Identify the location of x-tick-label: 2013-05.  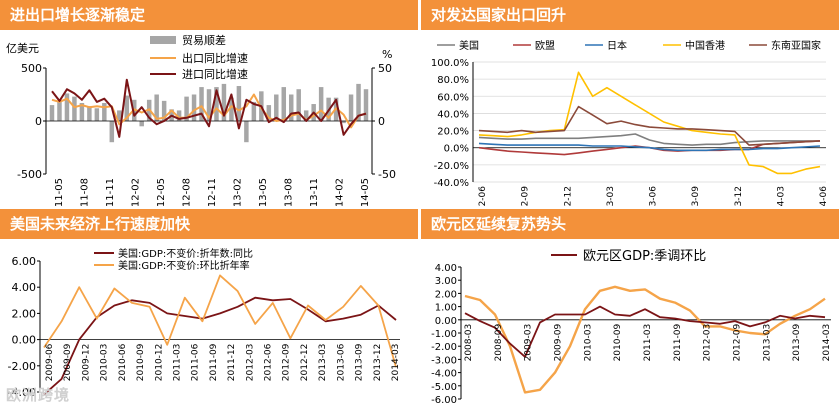
(263, 192).